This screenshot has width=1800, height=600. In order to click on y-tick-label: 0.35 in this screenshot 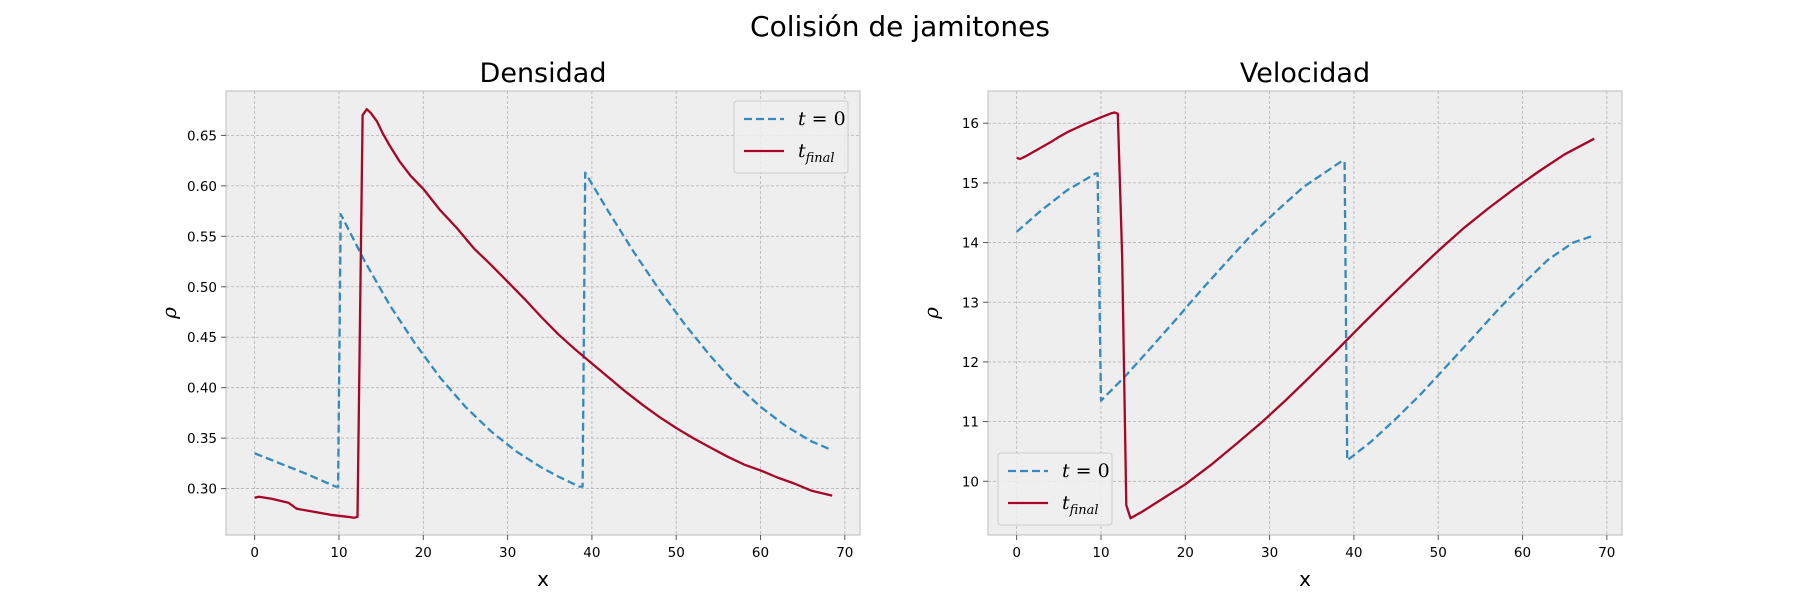, I will do `click(202, 439)`.